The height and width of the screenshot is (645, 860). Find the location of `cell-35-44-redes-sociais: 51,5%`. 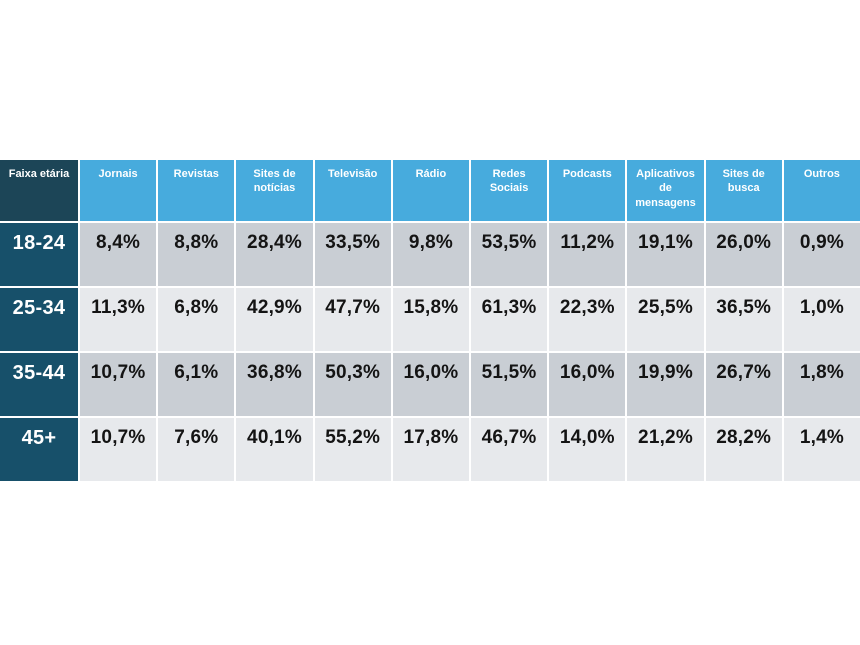

cell-35-44-redes-sociais: 51,5% is located at coordinates (509, 384).